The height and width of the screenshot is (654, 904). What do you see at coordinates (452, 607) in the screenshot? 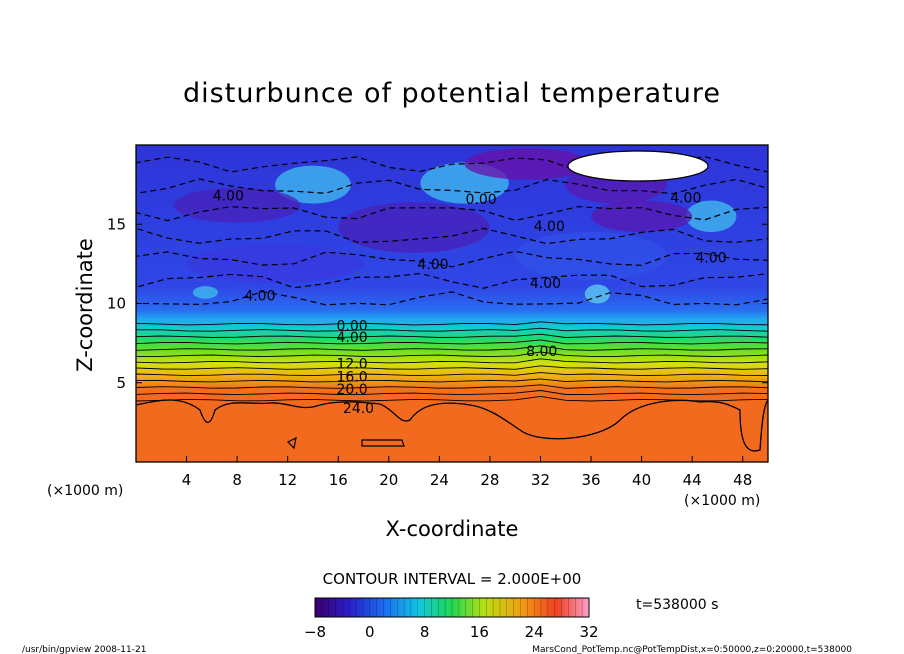
I see `colorbar-divisions` at bounding box center [452, 607].